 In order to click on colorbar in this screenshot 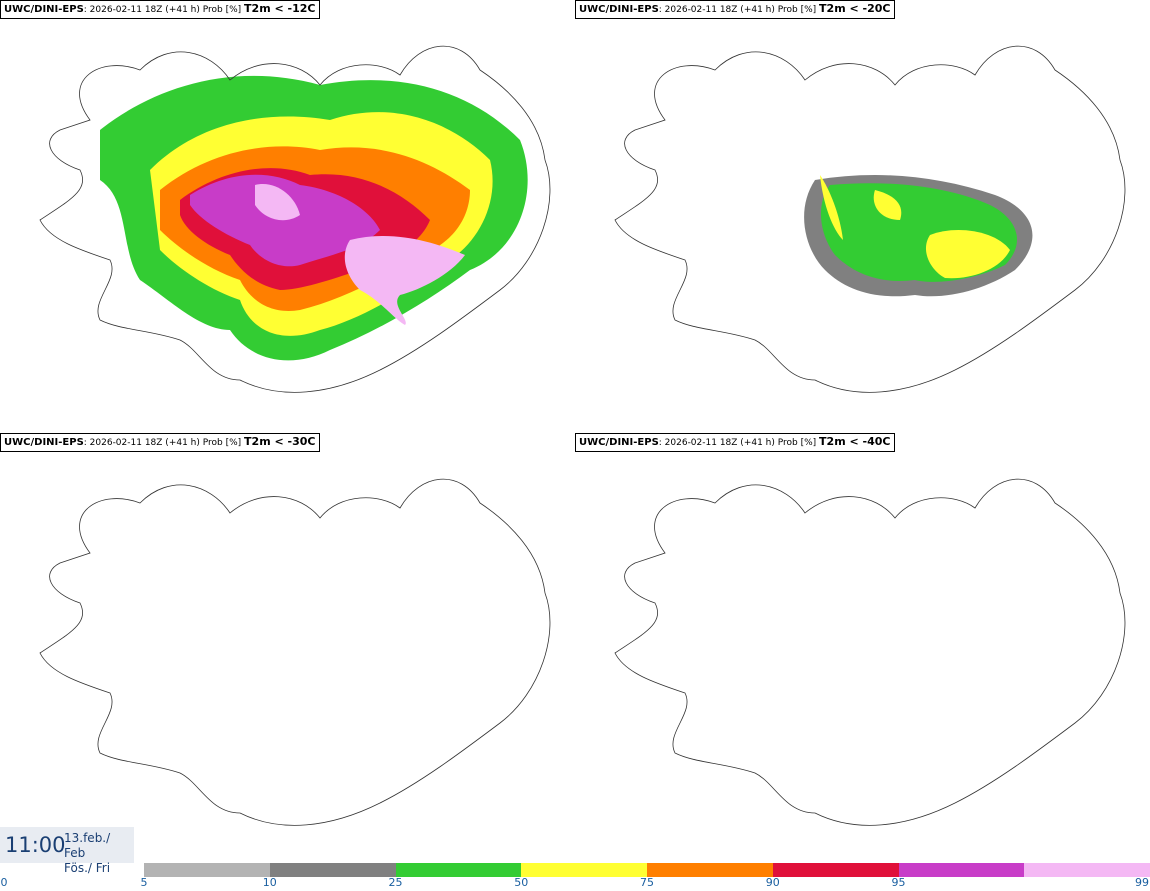, I will do `click(647, 870)`.